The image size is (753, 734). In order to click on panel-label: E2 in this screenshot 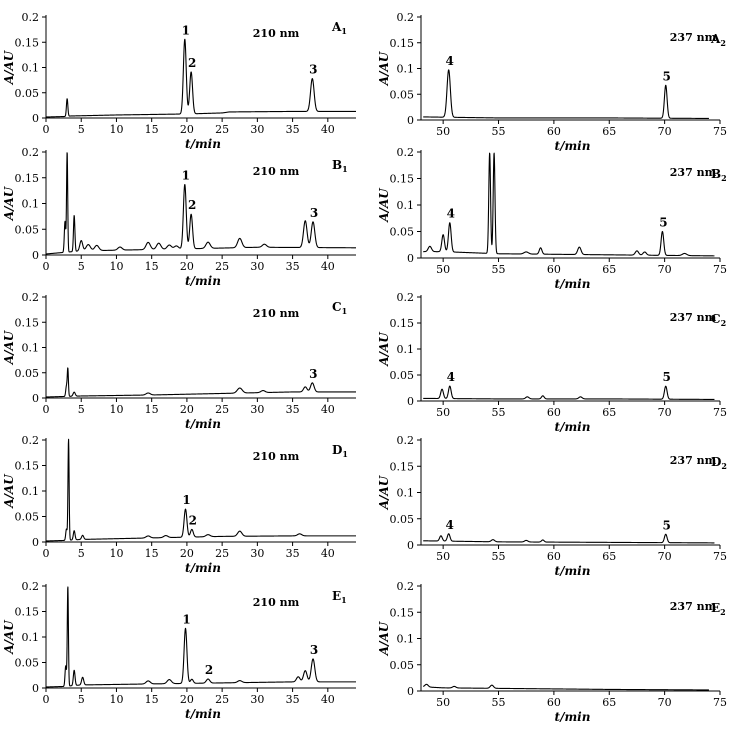, I will do `click(718, 609)`.